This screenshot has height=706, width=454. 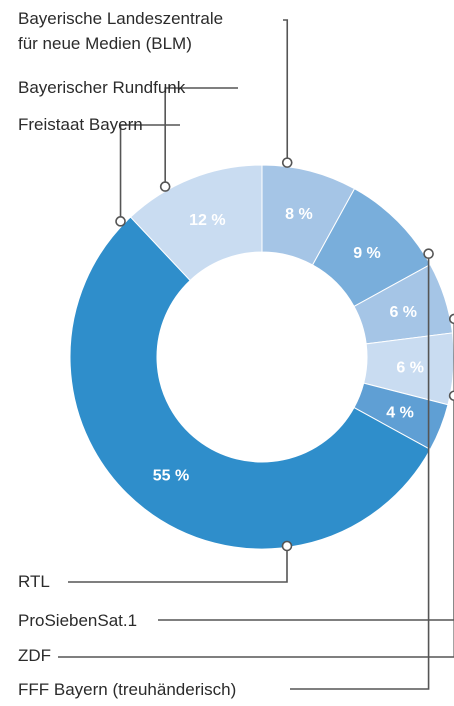 I want to click on leader-dot-zdf, so click(x=451, y=319).